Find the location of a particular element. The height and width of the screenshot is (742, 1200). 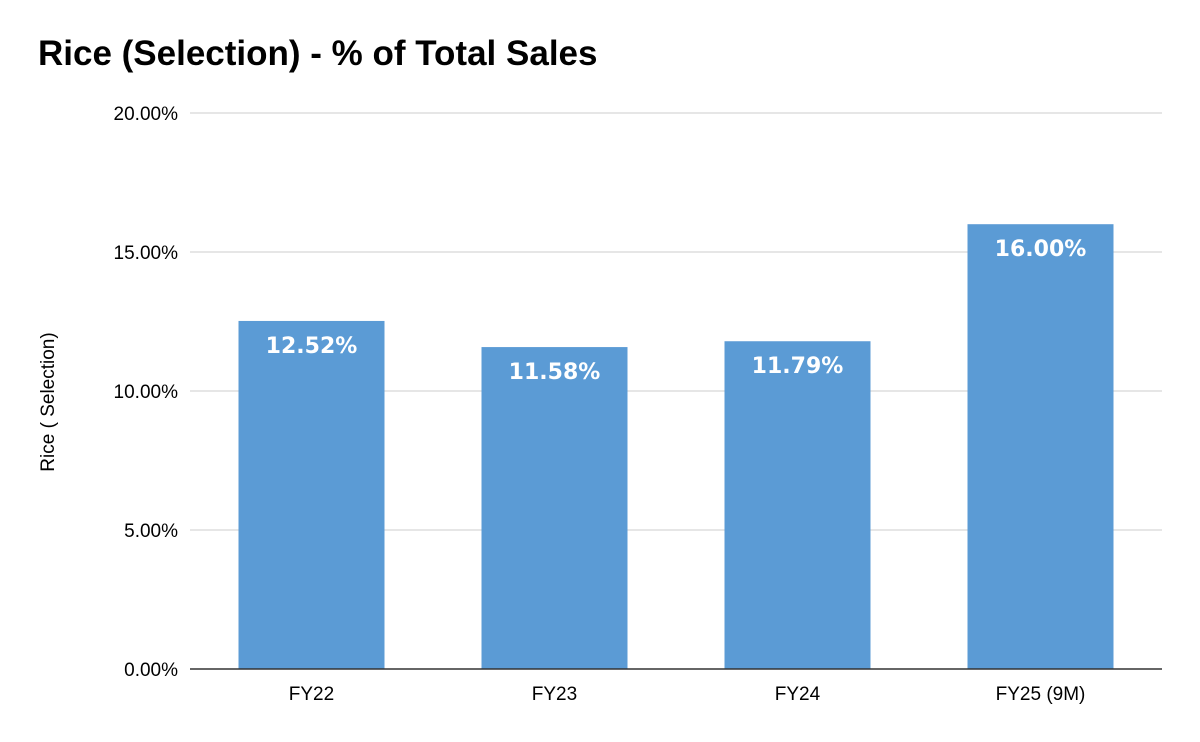

data-label: 16.00% is located at coordinates (1041, 249).